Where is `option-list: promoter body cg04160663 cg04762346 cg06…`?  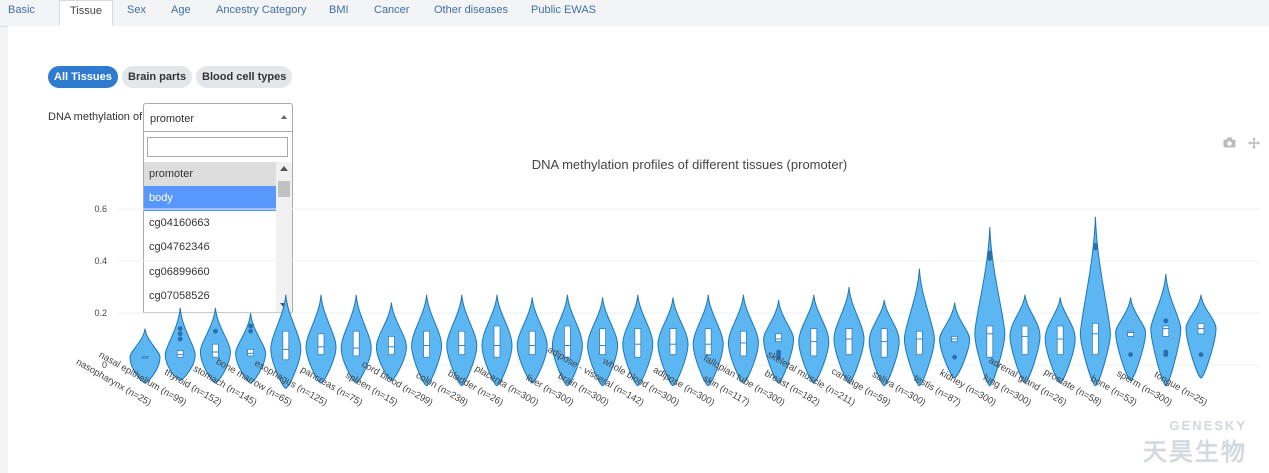
option-list: promoter body cg04160663 cg04762346 cg06… is located at coordinates (210, 237).